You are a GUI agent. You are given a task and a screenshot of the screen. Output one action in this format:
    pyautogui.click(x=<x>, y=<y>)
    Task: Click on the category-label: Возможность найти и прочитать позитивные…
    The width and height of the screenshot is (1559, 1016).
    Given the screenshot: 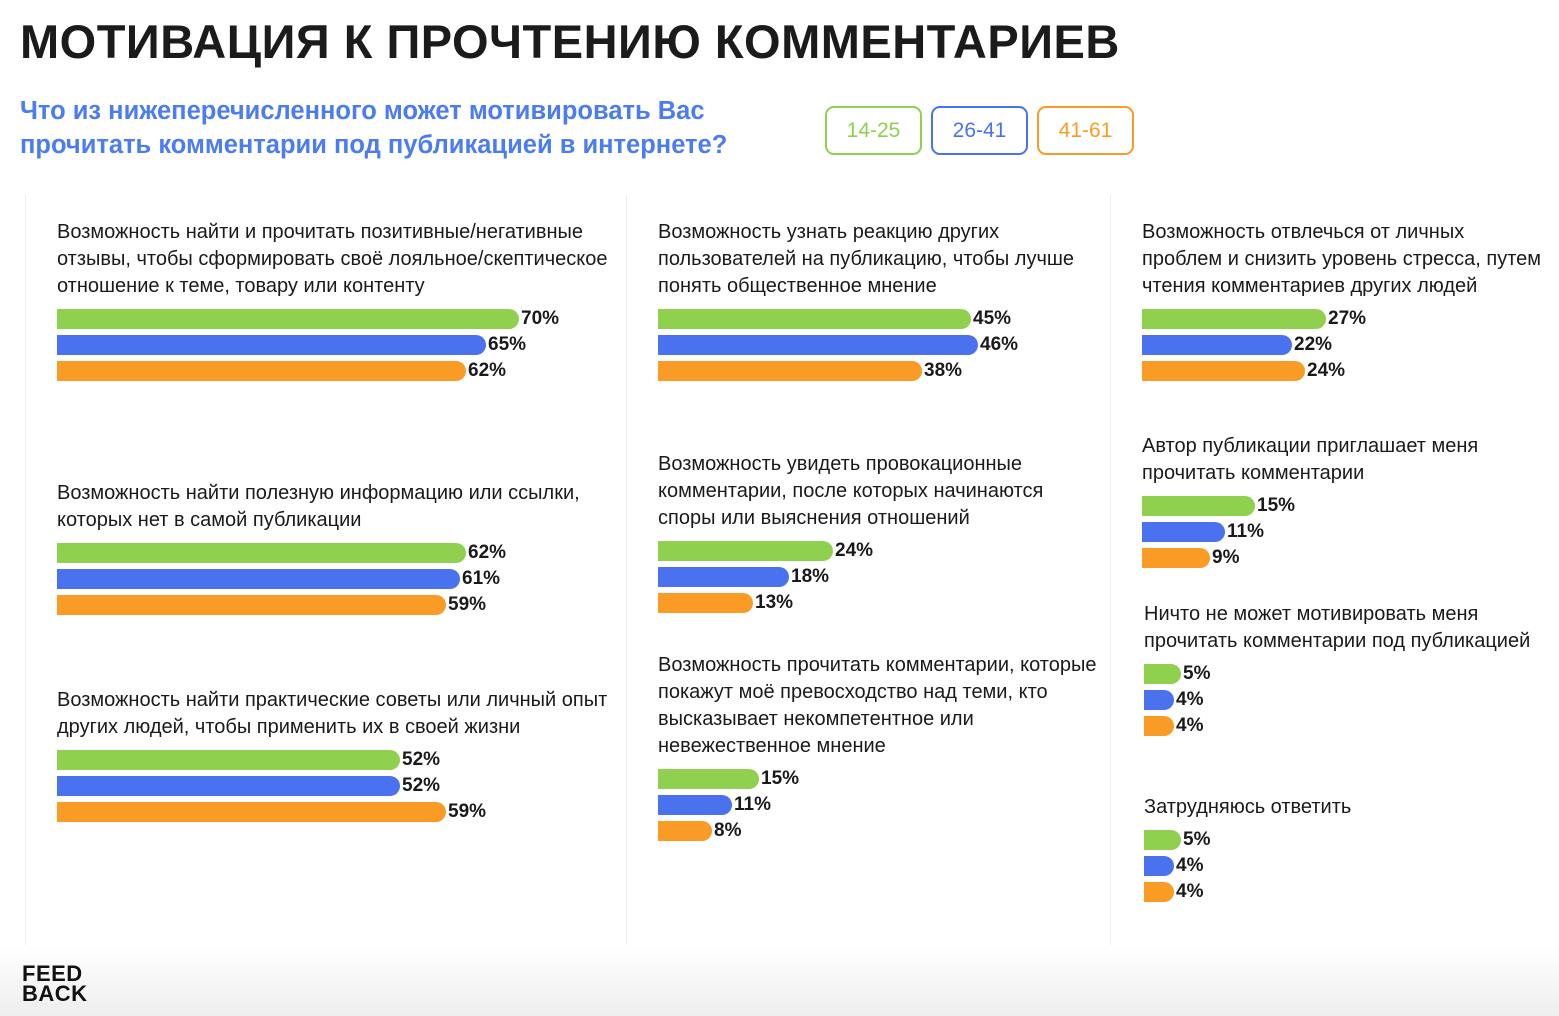 What is the action you would take?
    pyautogui.click(x=332, y=259)
    